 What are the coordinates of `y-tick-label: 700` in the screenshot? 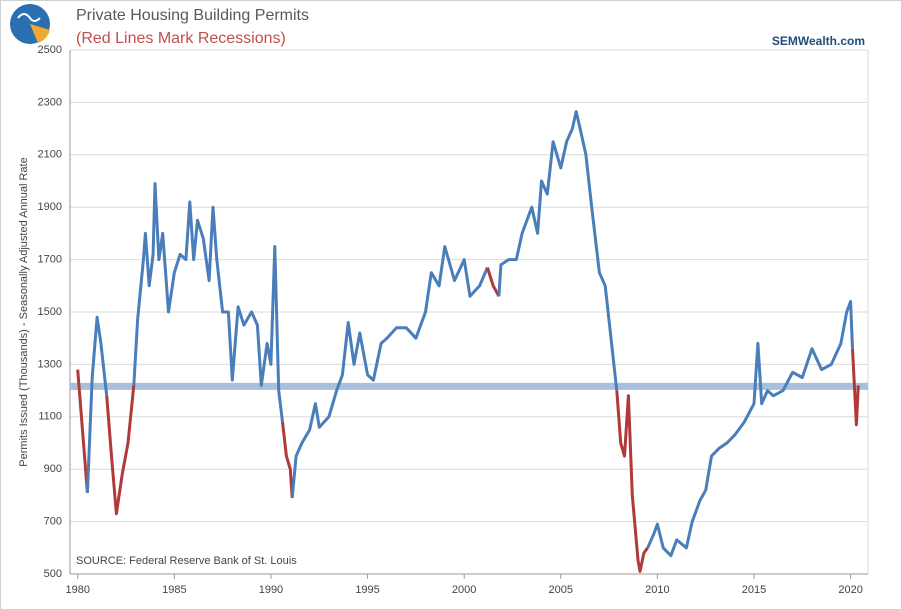 It's located at (53, 522).